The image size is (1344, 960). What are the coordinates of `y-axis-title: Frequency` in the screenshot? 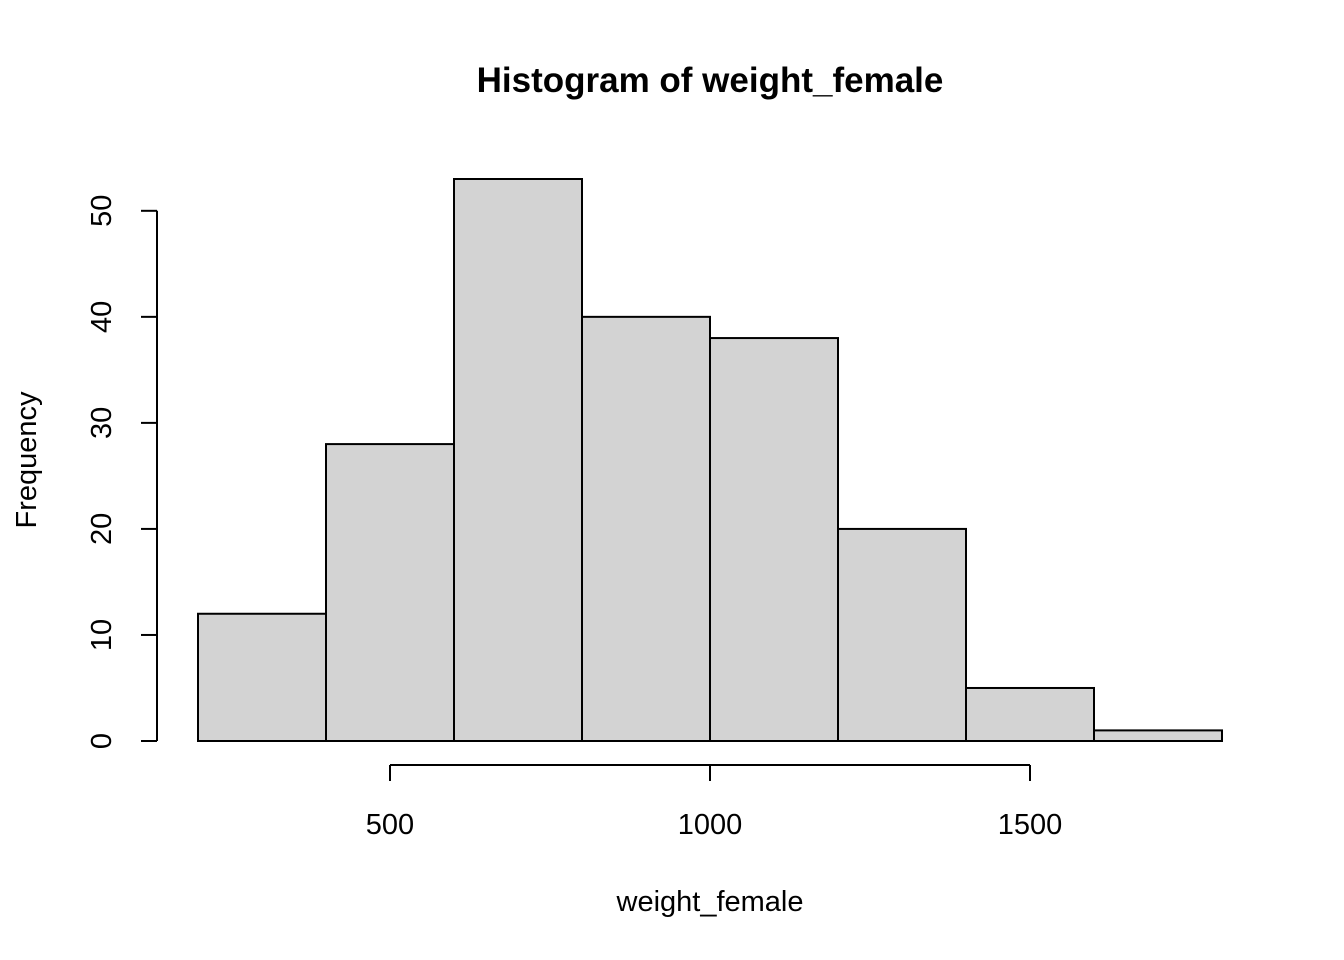 It's located at (27, 460).